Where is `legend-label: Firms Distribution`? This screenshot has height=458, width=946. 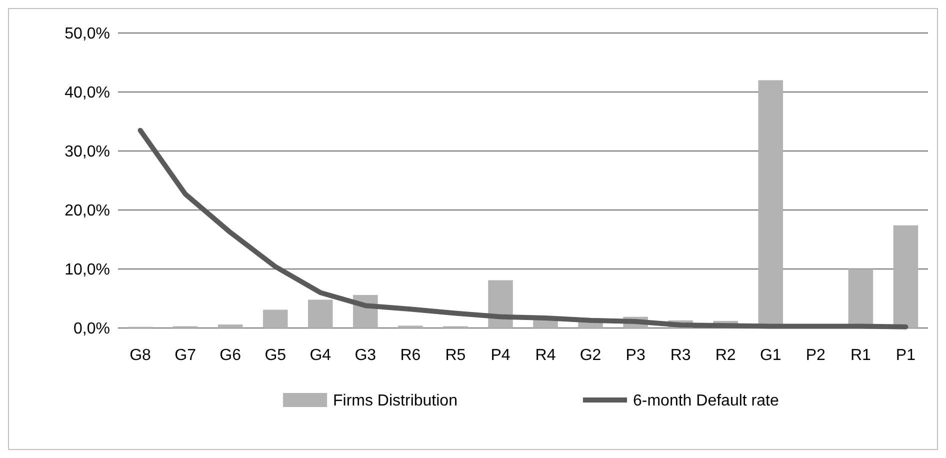
legend-label: Firms Distribution is located at coordinates (395, 401).